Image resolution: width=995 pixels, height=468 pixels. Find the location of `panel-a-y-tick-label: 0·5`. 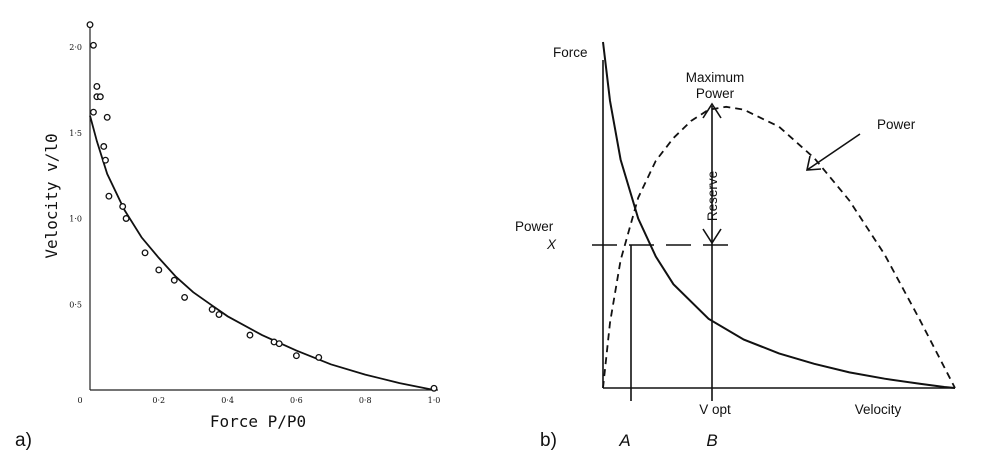

panel-a-y-tick-label: 0·5 is located at coordinates (75, 304).